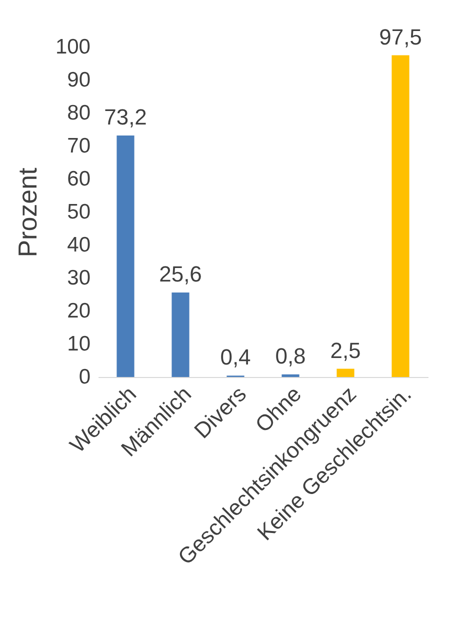  What do you see at coordinates (72, 47) in the screenshot?
I see `y-tick-label: 100` at bounding box center [72, 47].